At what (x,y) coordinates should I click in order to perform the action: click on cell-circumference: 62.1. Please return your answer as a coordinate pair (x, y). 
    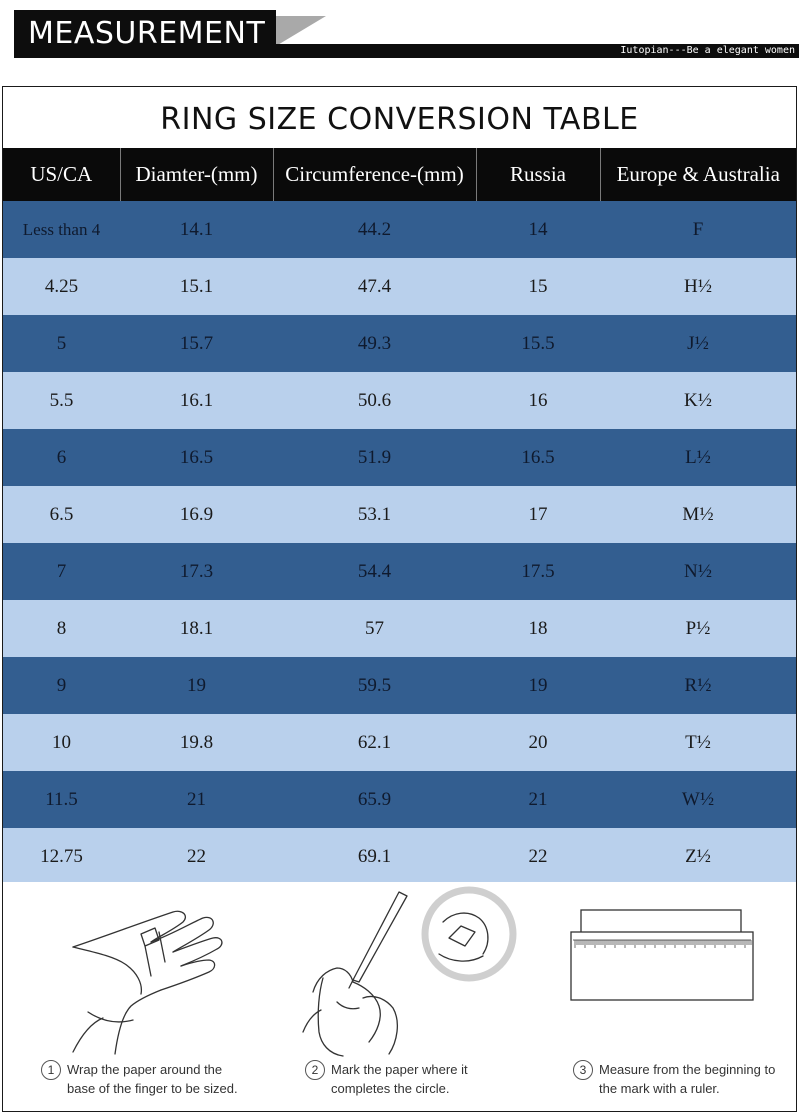
    Looking at the image, I should click on (374, 742).